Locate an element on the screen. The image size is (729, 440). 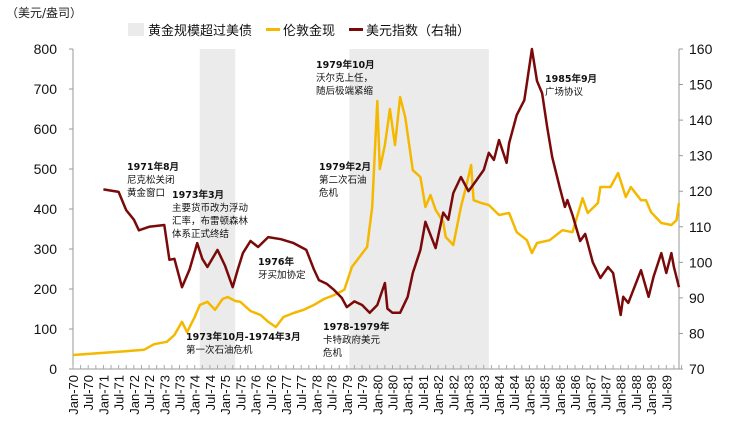
x-tick-label: Jan-73 is located at coordinates (164, 395).